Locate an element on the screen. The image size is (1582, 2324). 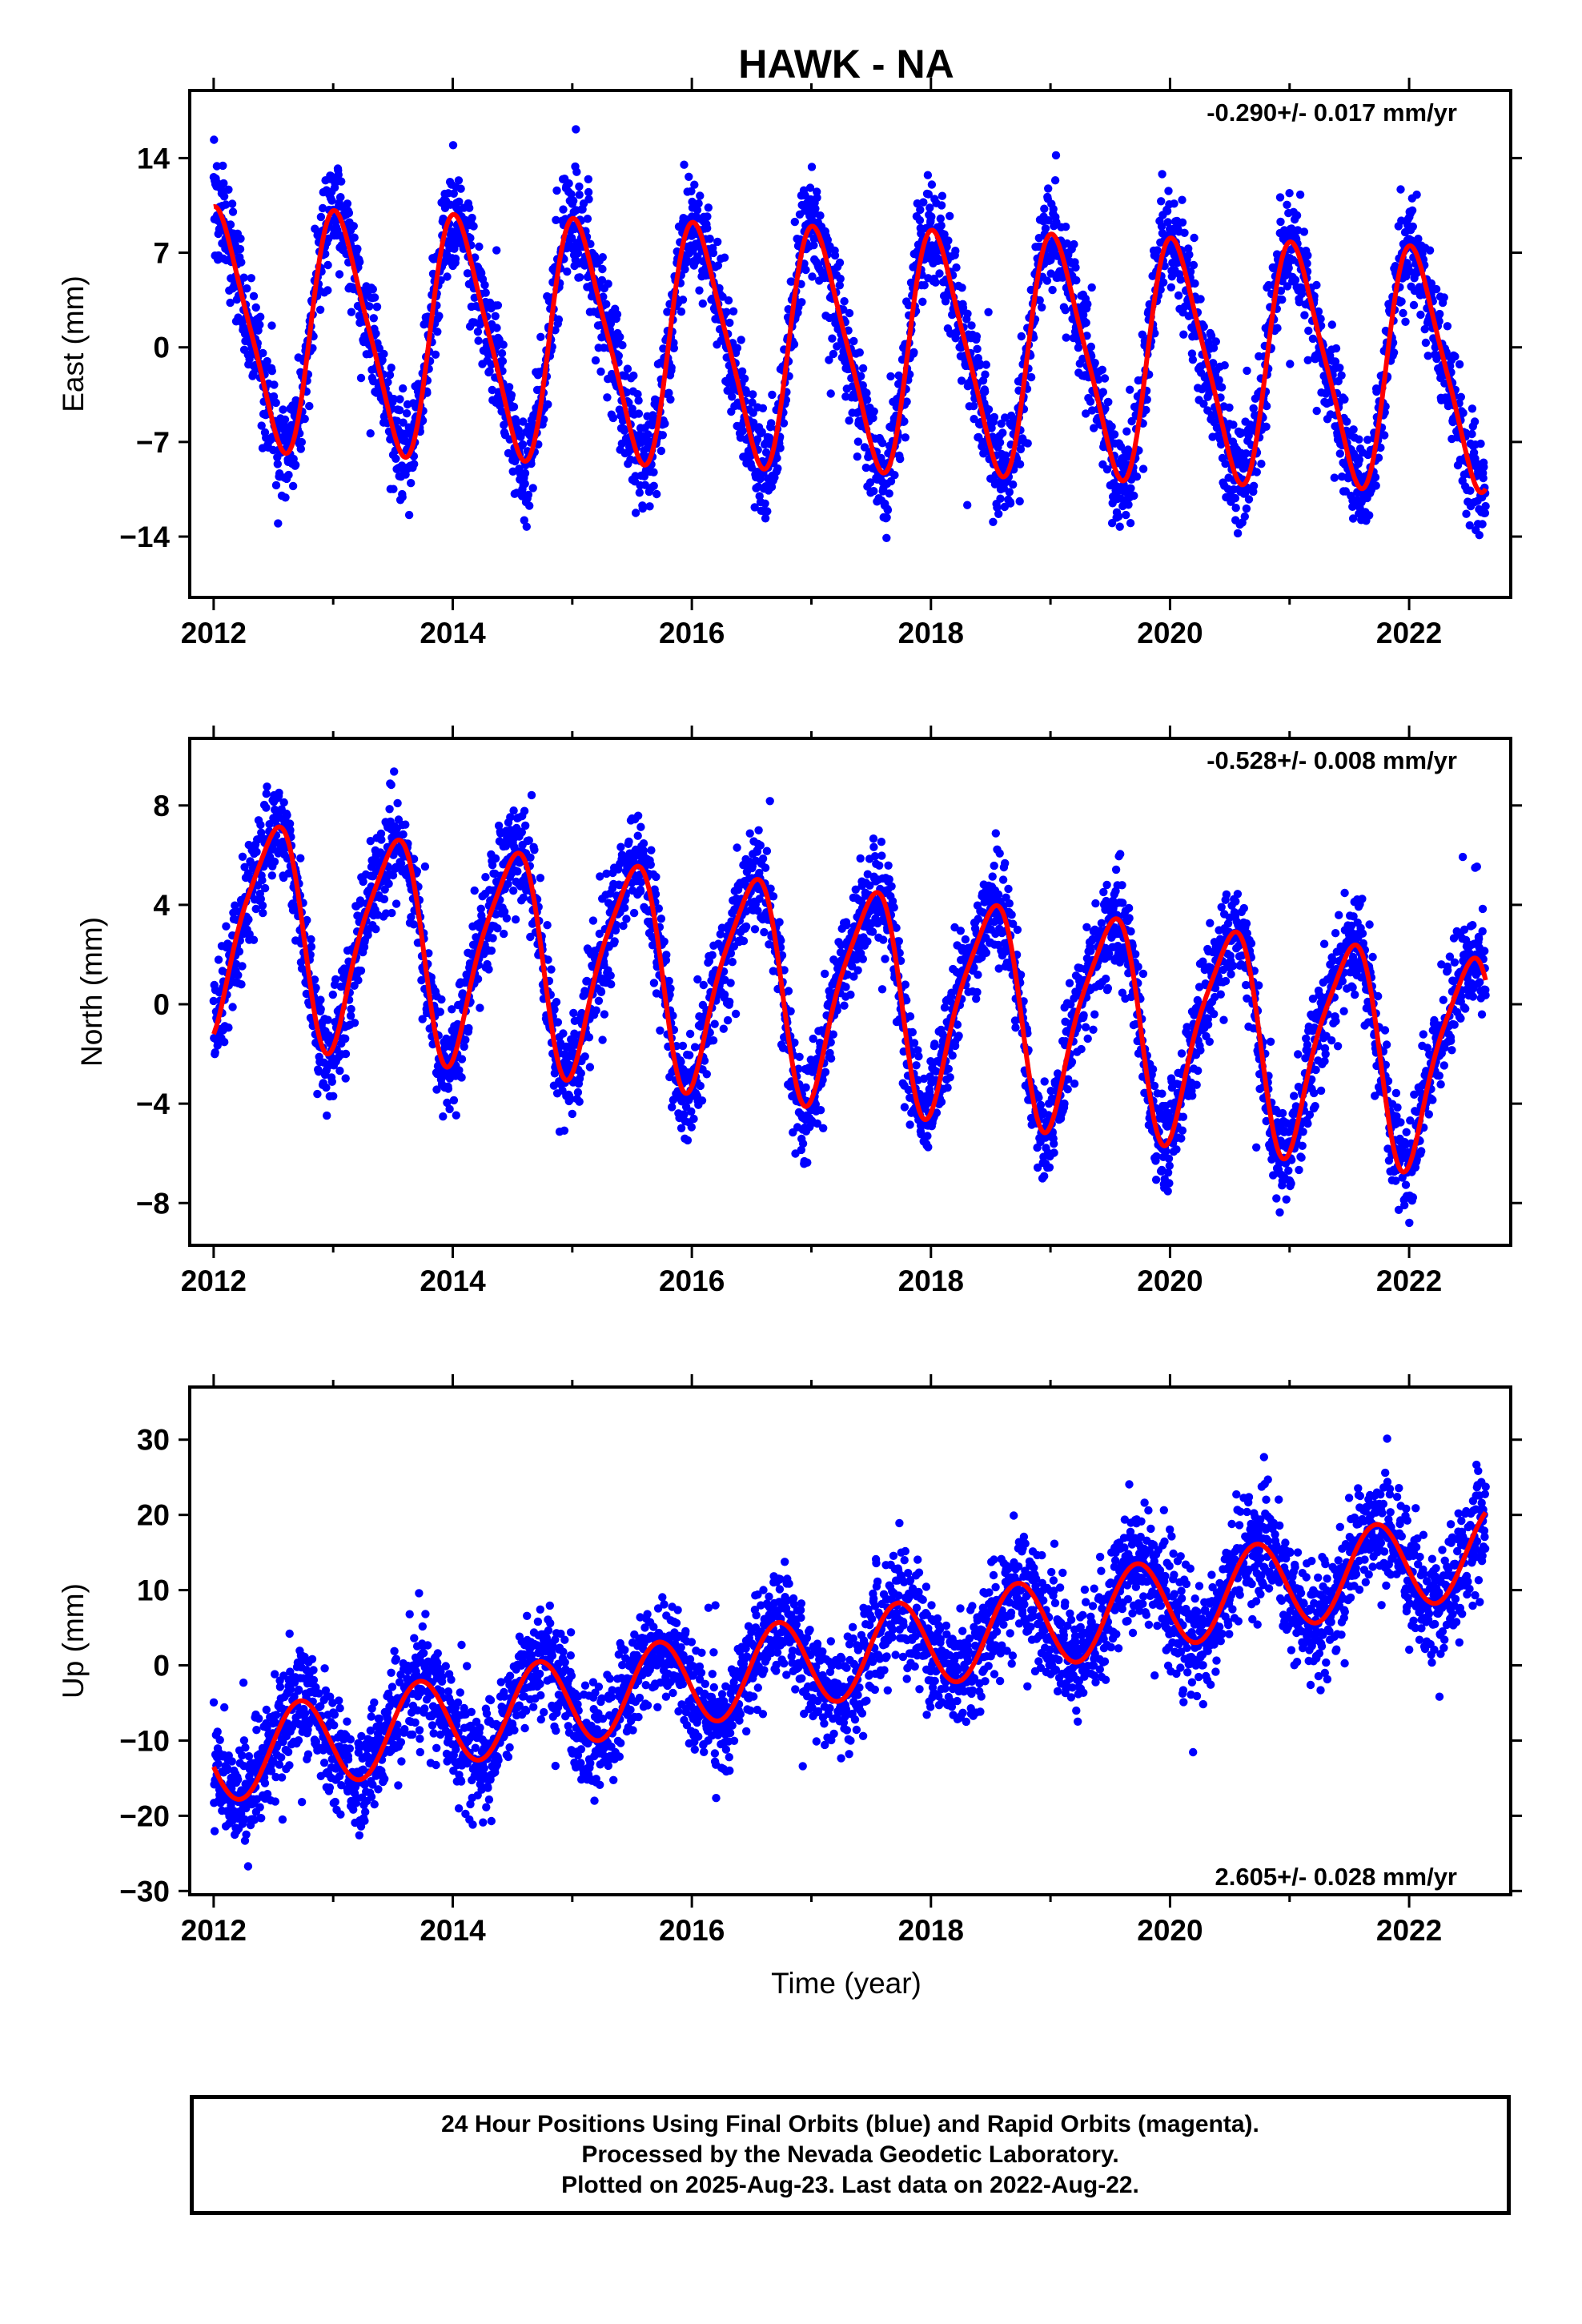
east-velocity-annotation: -0.290+/- 0.017 mm/yr is located at coordinates (1332, 113).